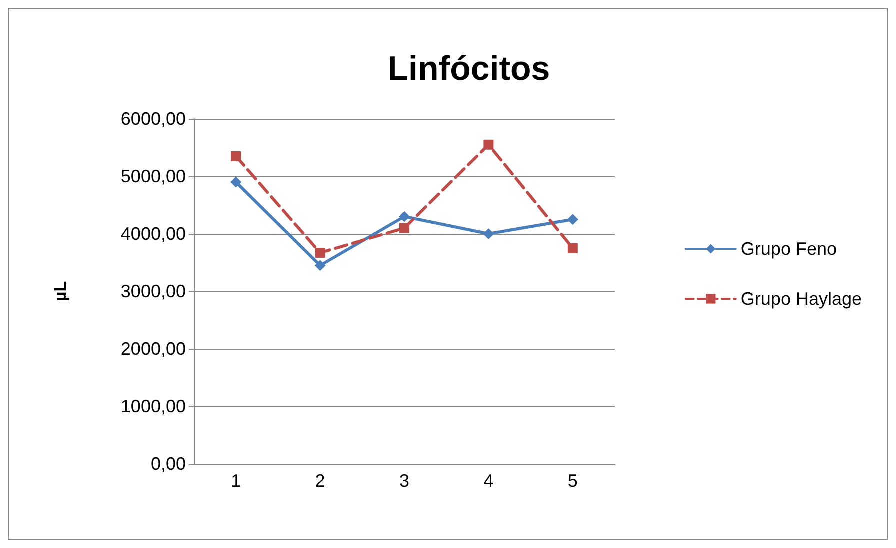  Describe the element at coordinates (573, 481) in the screenshot. I see `x-tick-label: 5` at that location.